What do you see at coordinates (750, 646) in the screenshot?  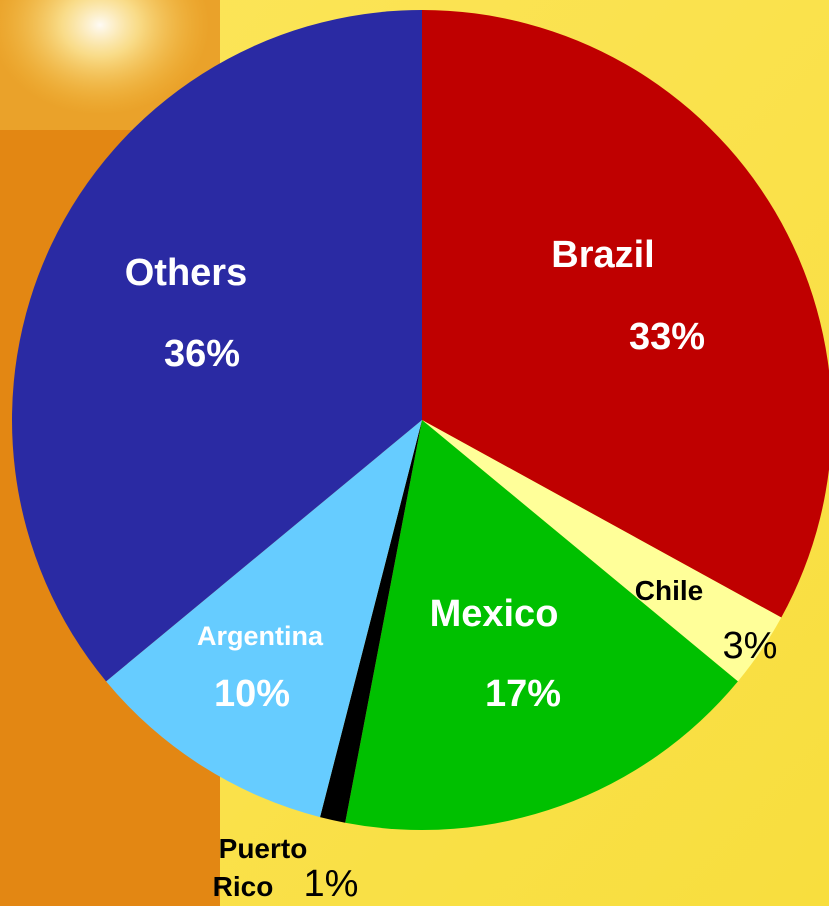 I see `slice-value-chile: 3%` at bounding box center [750, 646].